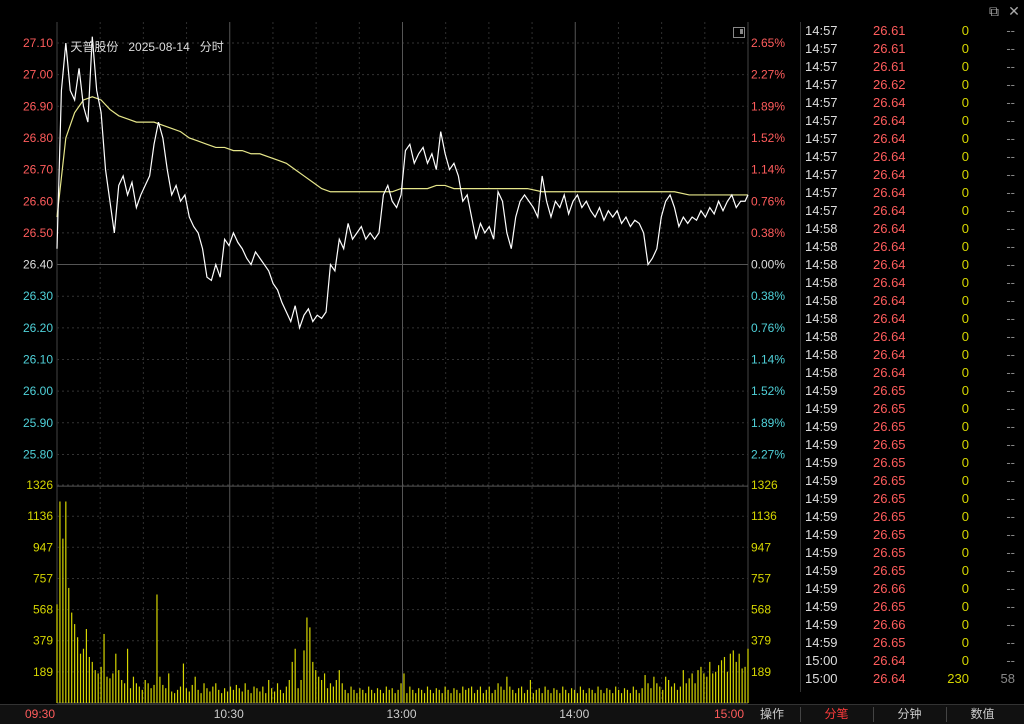  Describe the element at coordinates (761, 641) in the screenshot. I see `volume-tick-label-right: 379` at that location.